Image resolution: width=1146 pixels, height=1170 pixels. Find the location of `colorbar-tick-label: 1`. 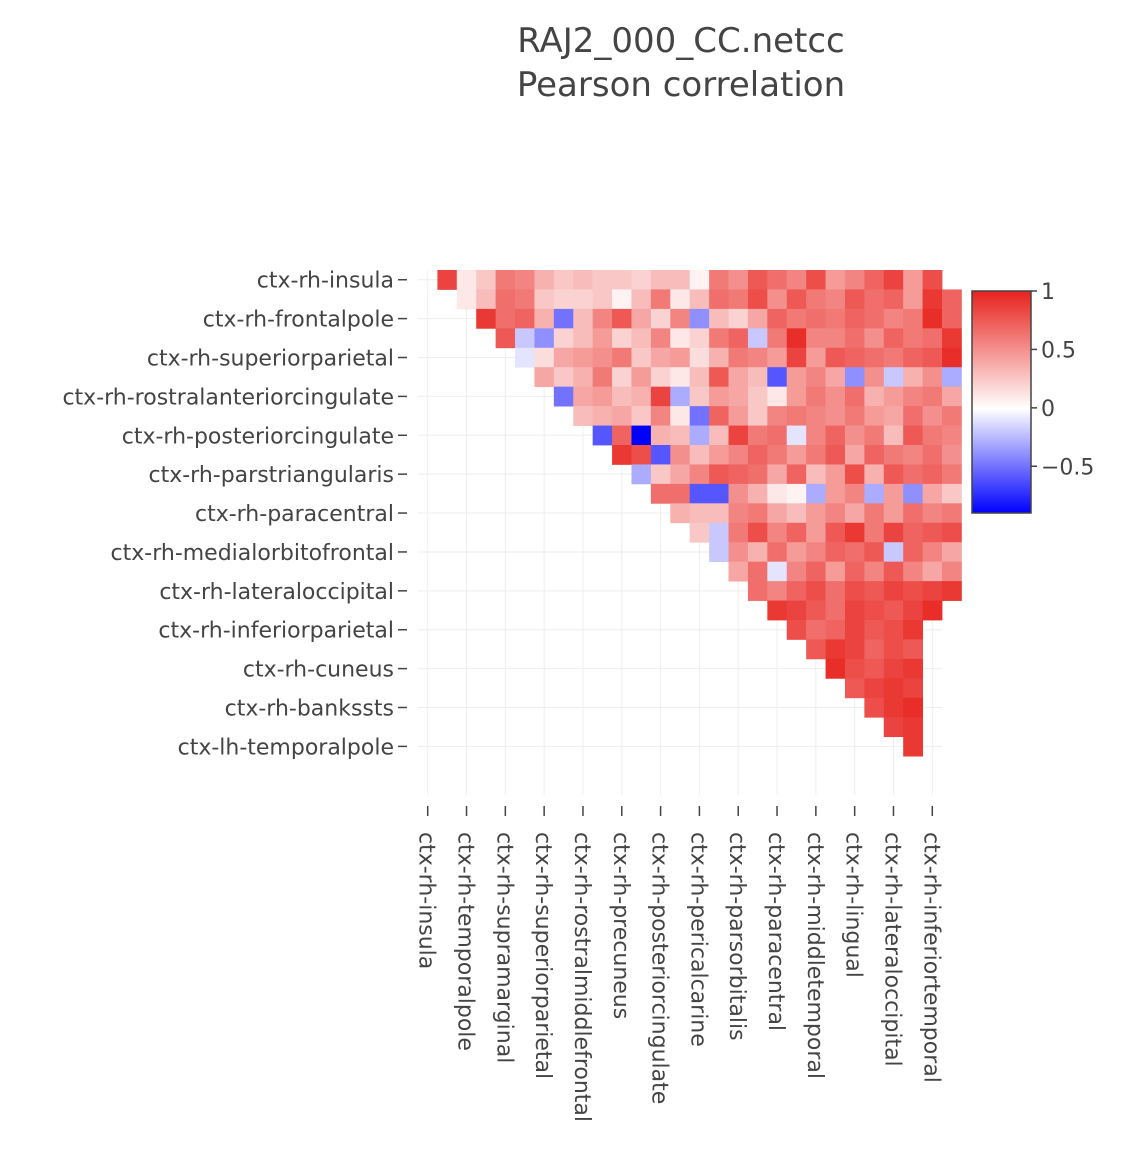

colorbar-tick-label: 1 is located at coordinates (1048, 292).